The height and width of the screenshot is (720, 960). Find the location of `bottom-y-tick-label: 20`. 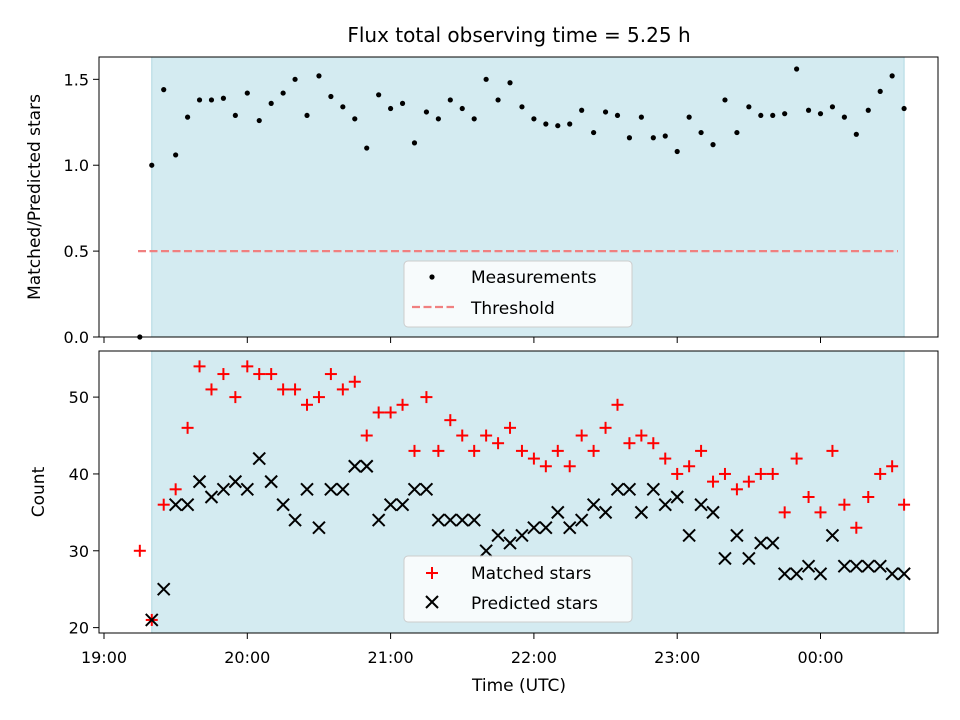

bottom-y-tick-label: 20 is located at coordinates (79, 628).